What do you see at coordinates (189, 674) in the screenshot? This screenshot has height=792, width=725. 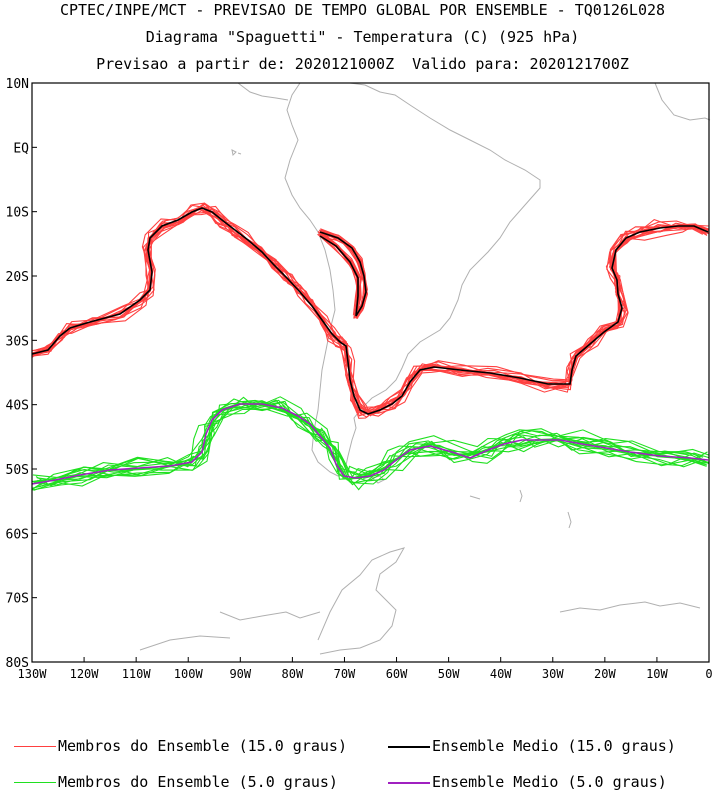 I see `lon-tick-label: 100W` at bounding box center [189, 674].